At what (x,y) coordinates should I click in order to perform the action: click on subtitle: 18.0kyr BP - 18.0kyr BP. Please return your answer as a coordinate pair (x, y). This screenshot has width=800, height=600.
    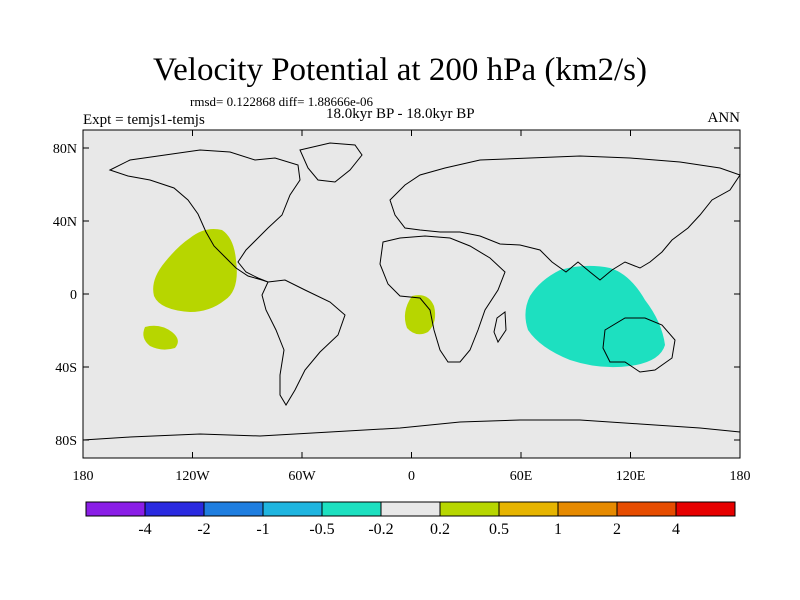
    Looking at the image, I should click on (400, 114).